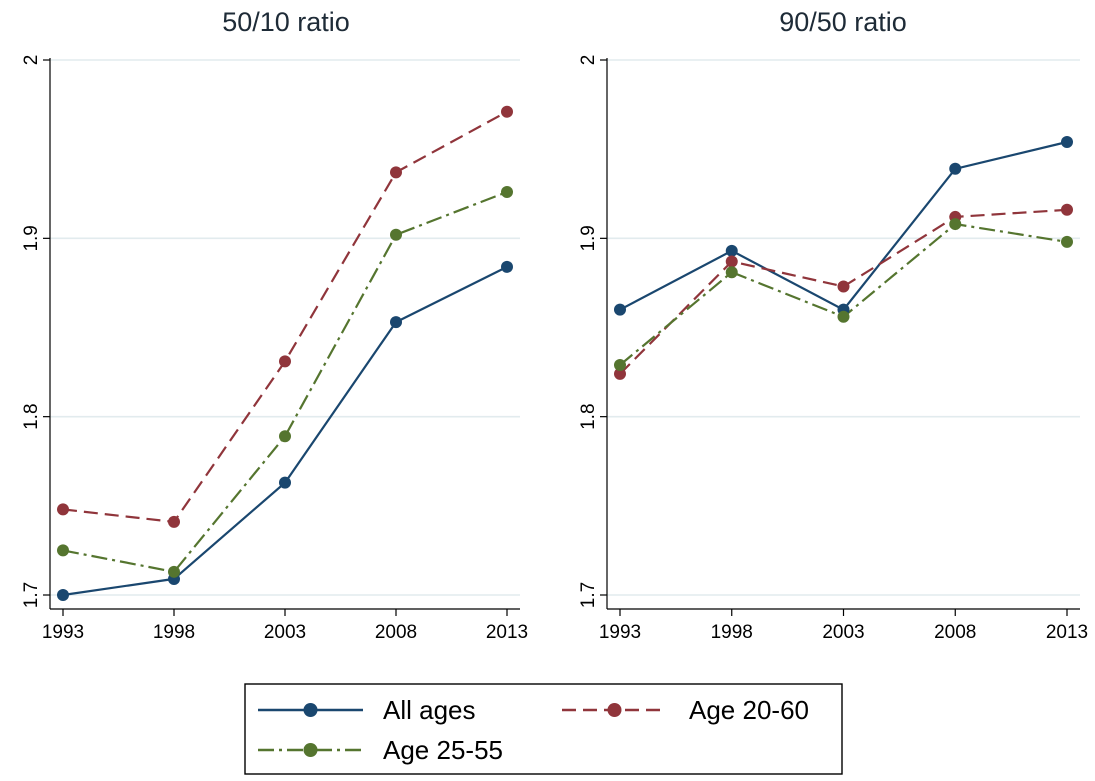 The width and height of the screenshot is (1095, 781). What do you see at coordinates (543, 729) in the screenshot?
I see `legend-box` at bounding box center [543, 729].